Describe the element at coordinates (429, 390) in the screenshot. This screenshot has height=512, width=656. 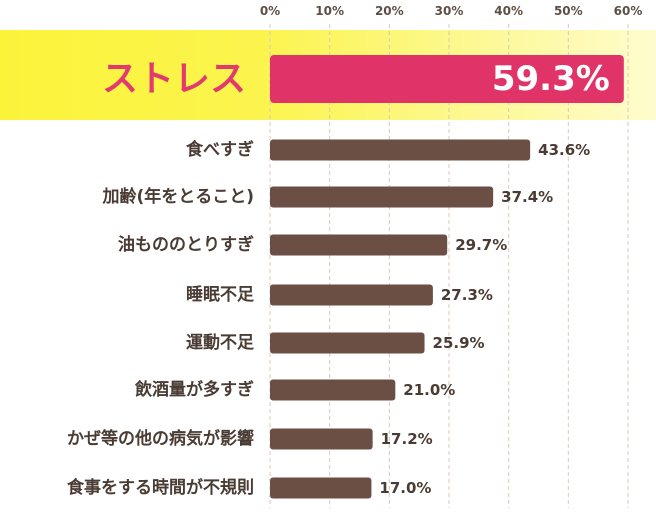
I see `value-label: 21.0%` at that location.